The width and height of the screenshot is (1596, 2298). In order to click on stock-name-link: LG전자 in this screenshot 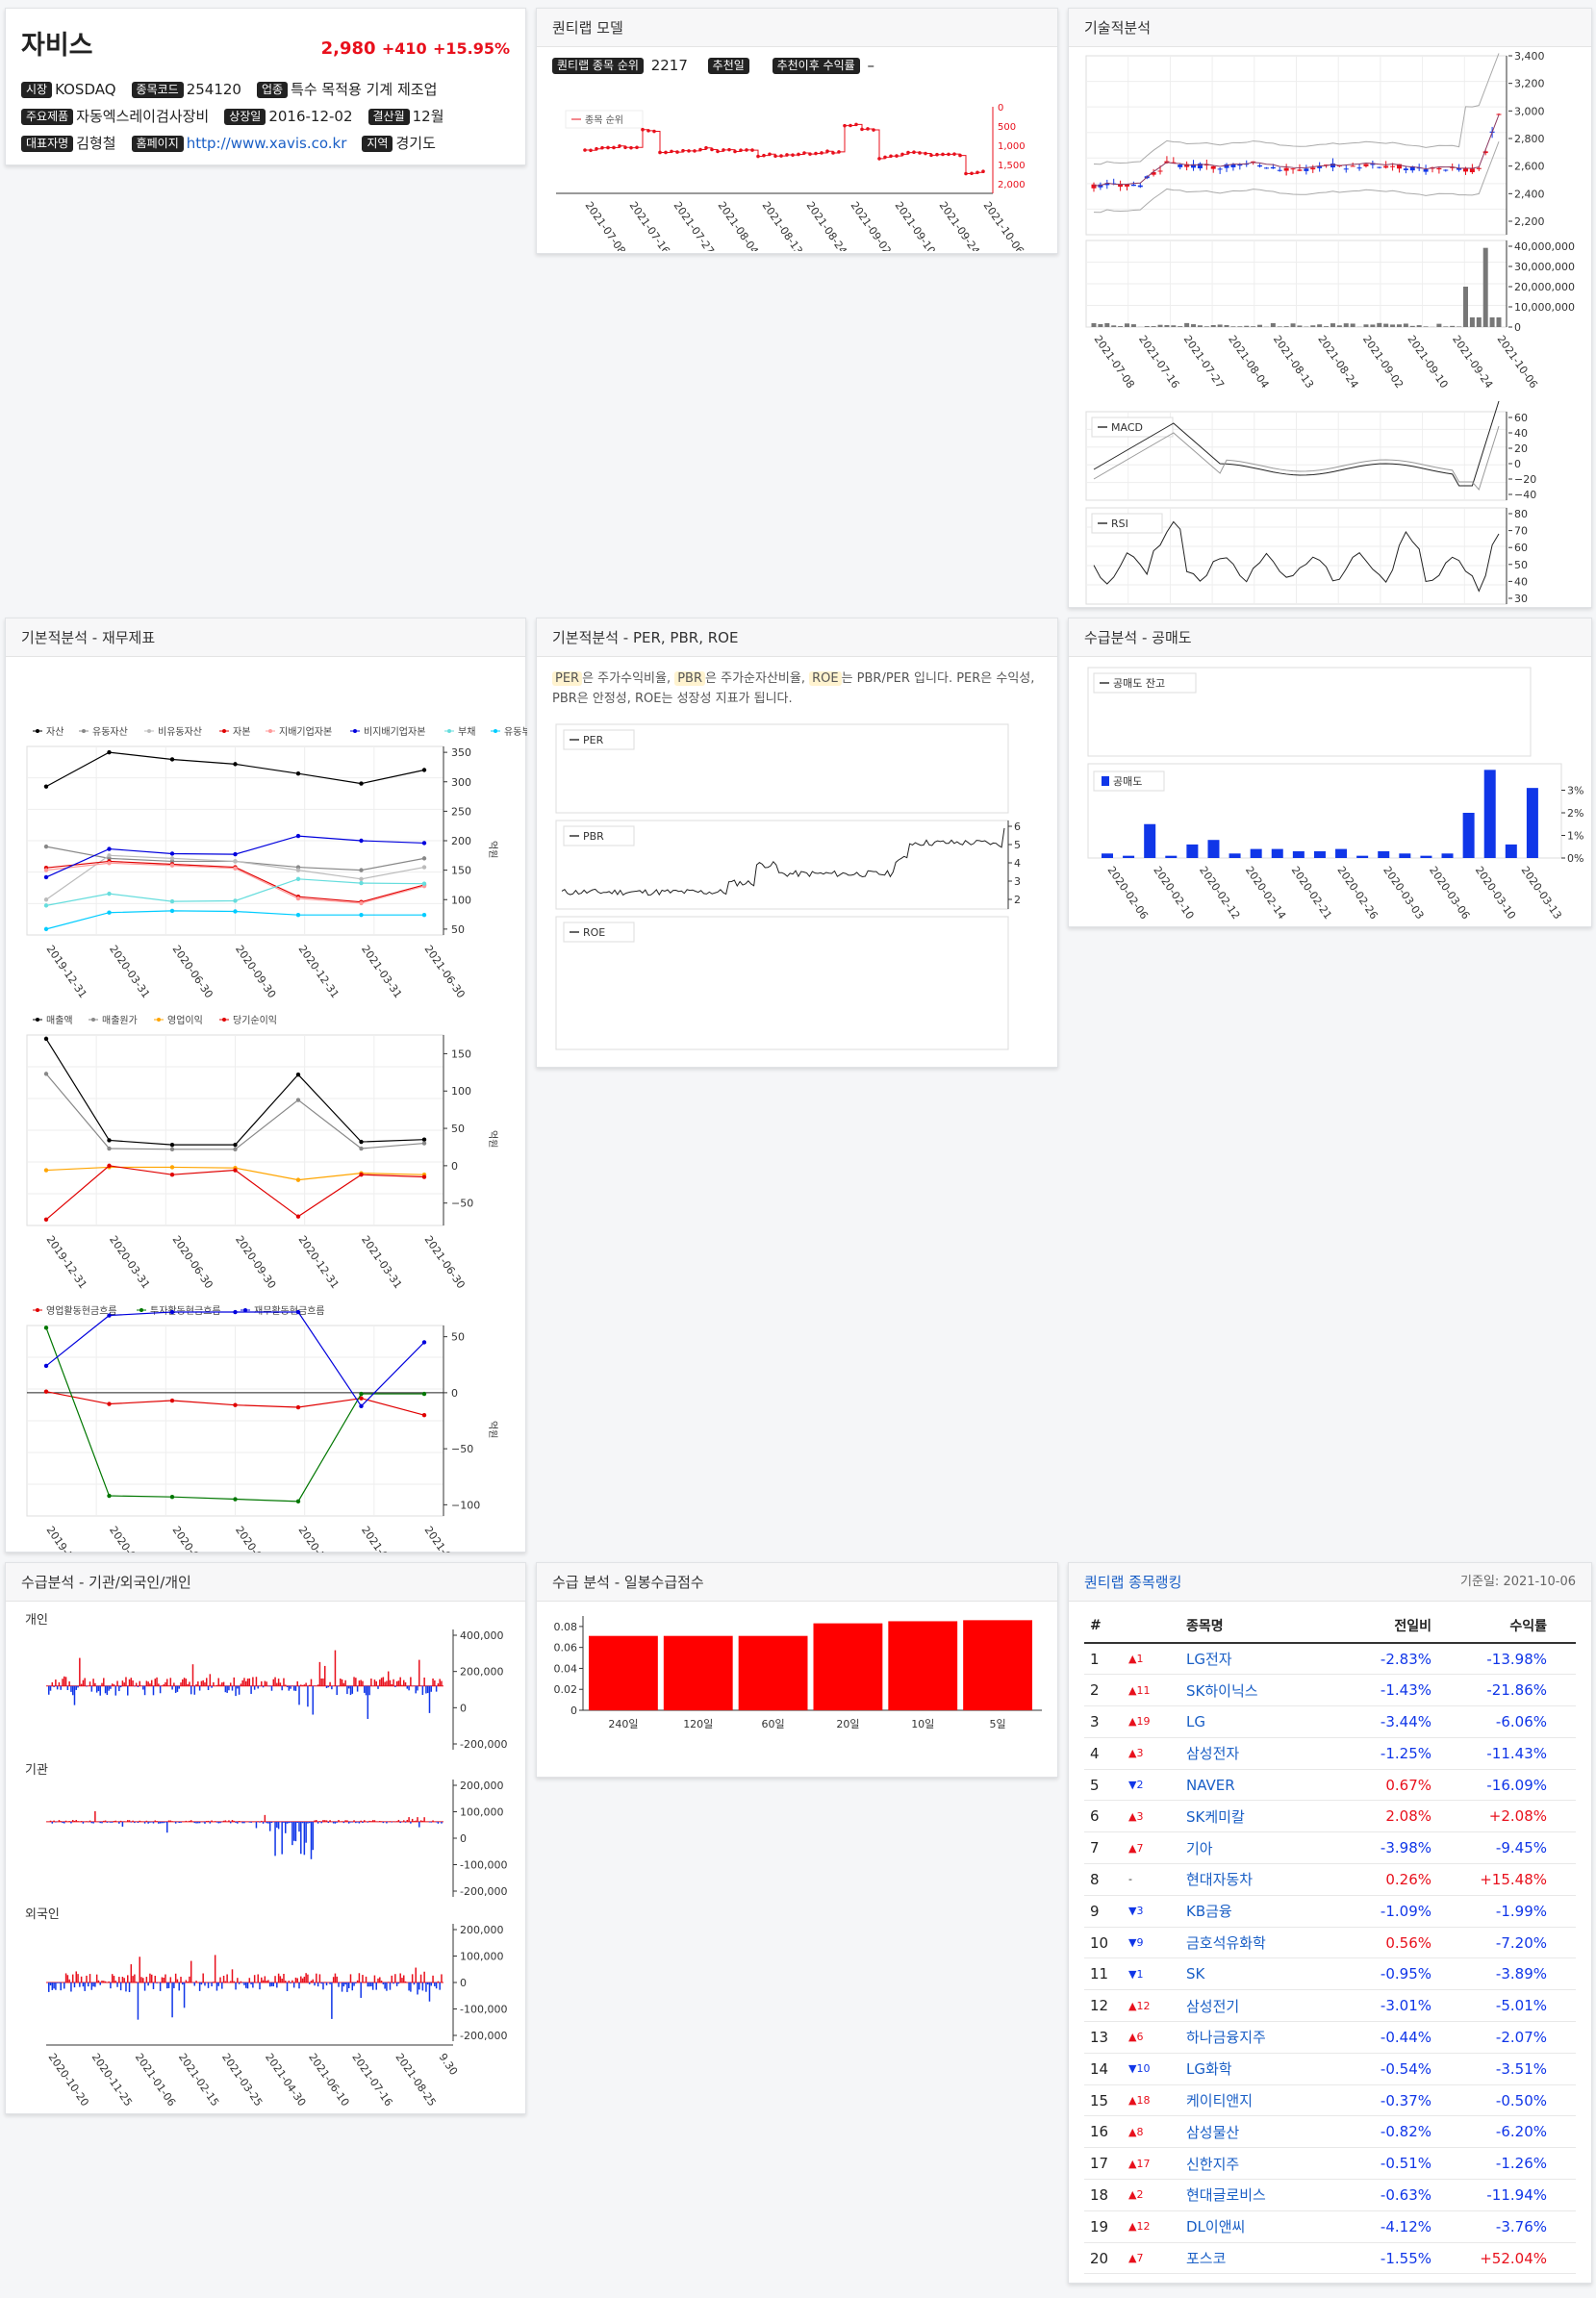, I will do `click(1267, 1659)`.